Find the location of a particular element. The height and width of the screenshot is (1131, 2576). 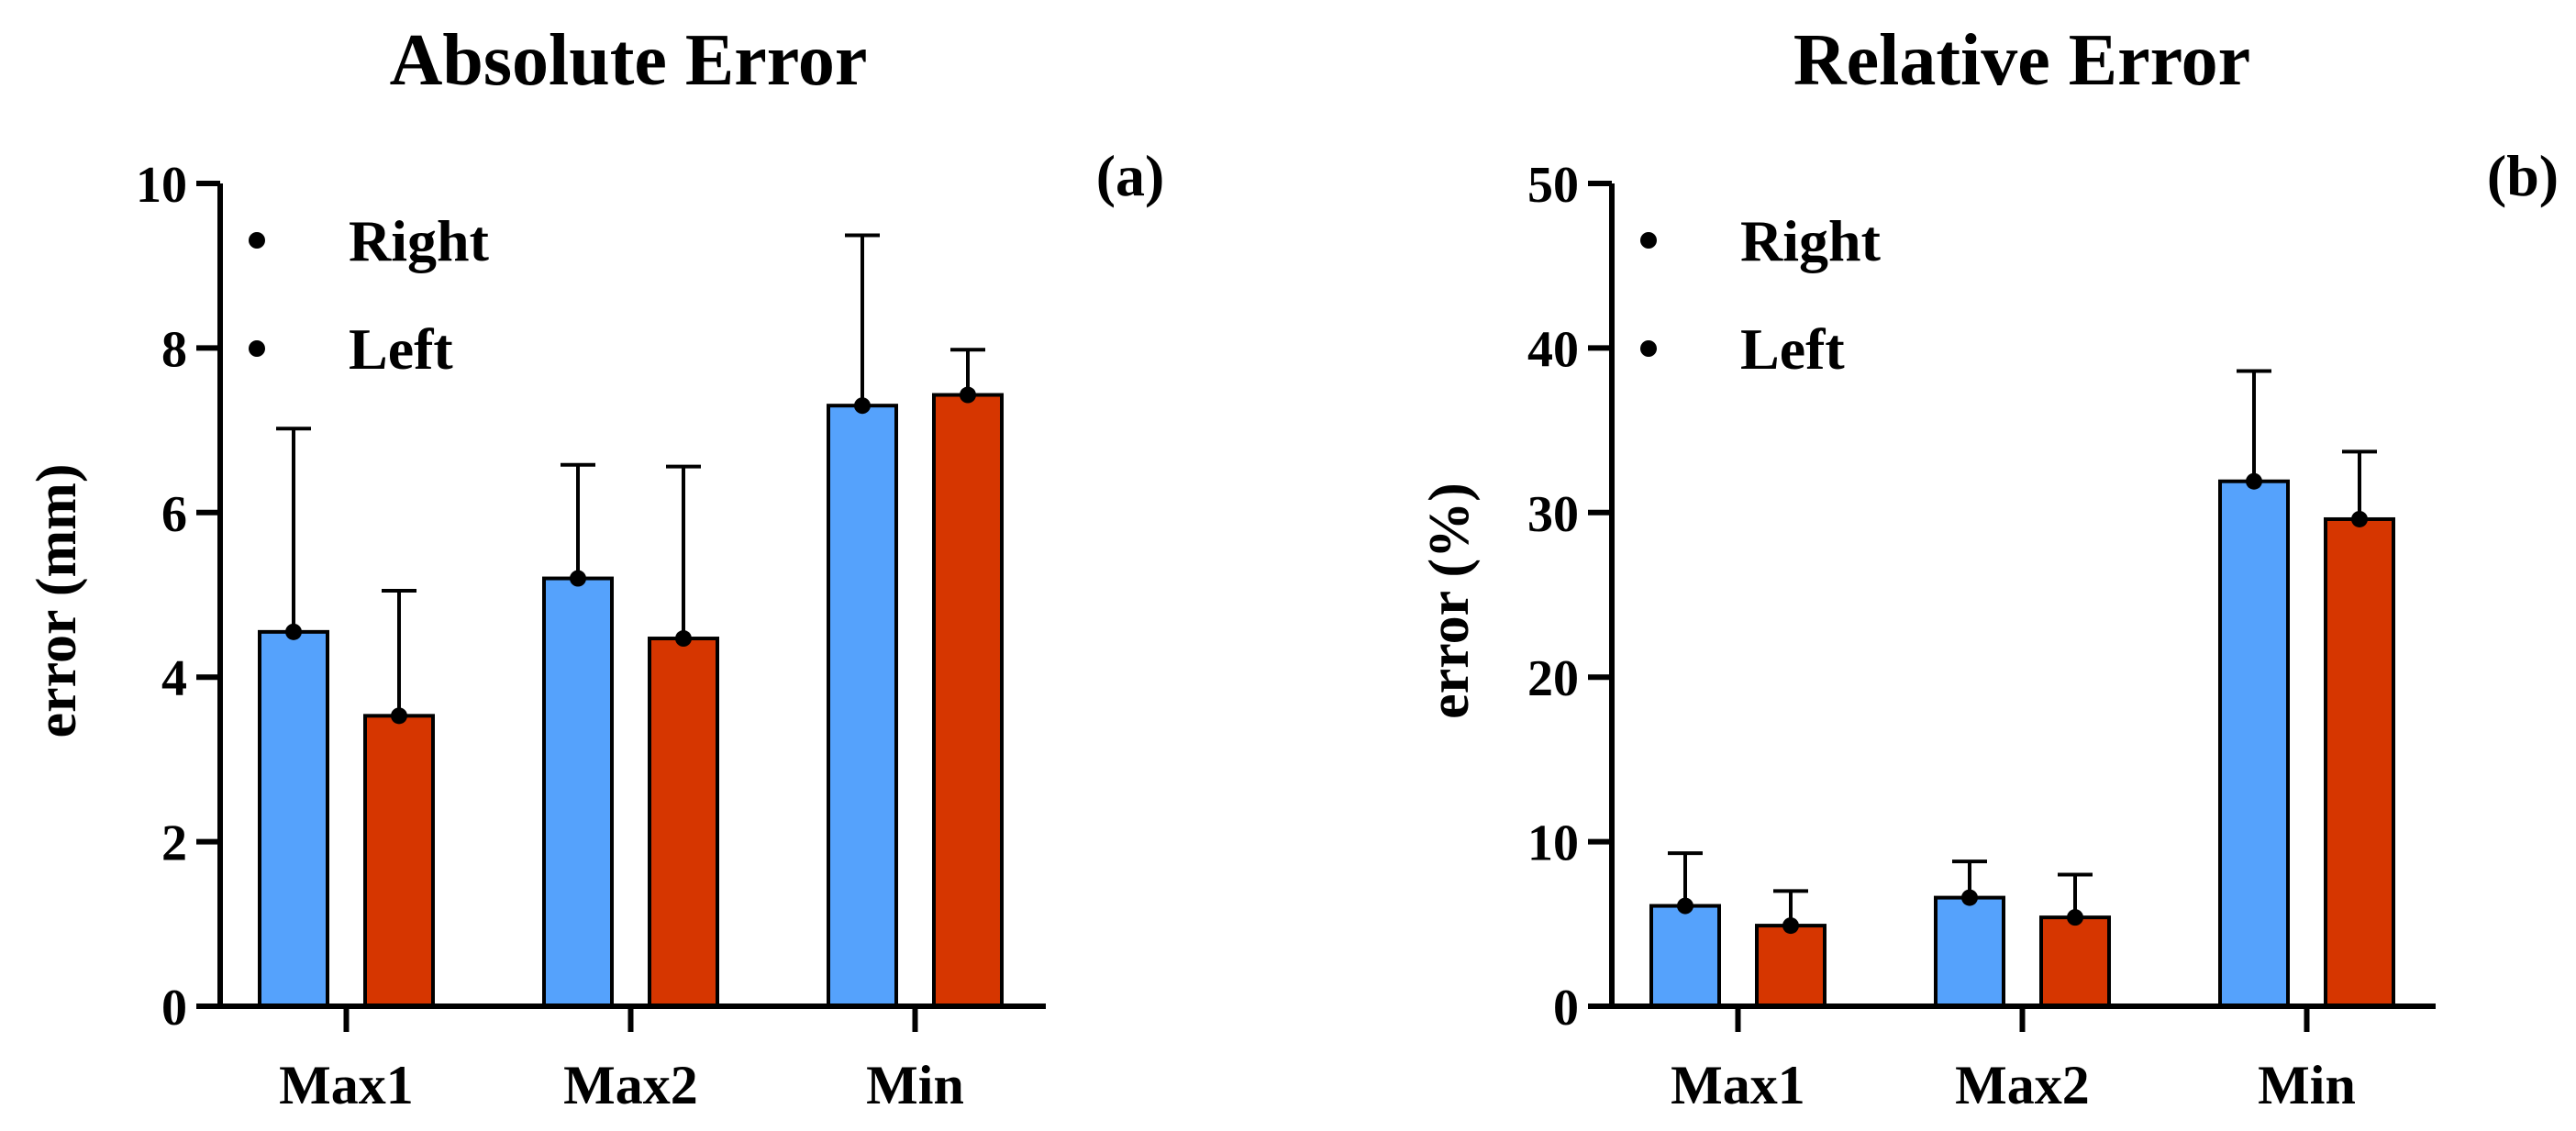

y-tick-label: 30 is located at coordinates (1553, 515).